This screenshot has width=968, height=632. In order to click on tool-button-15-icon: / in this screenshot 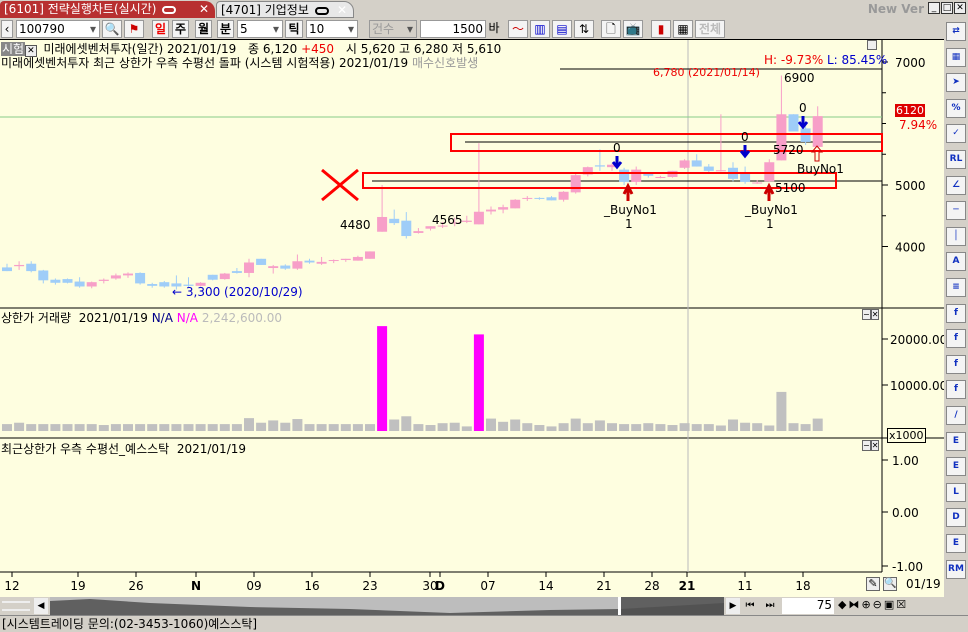, I will do `click(956, 415)`.